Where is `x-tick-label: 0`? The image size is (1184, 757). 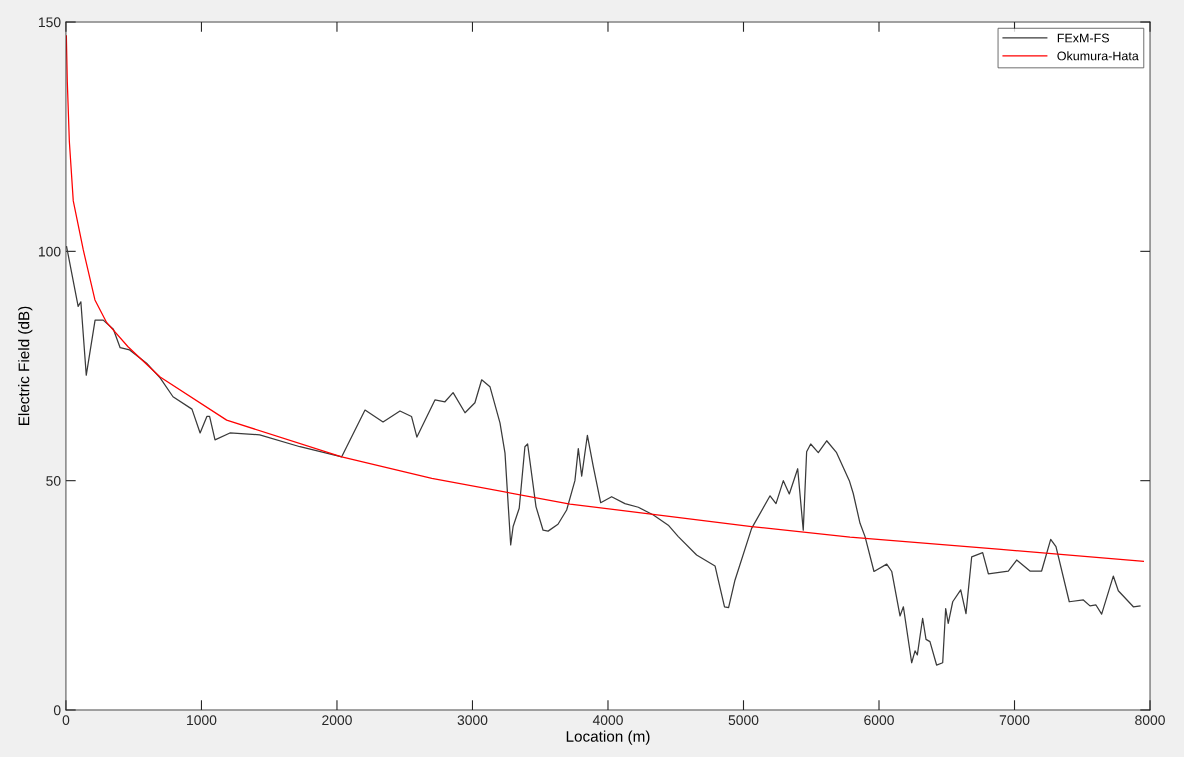
x-tick-label: 0 is located at coordinates (66, 720).